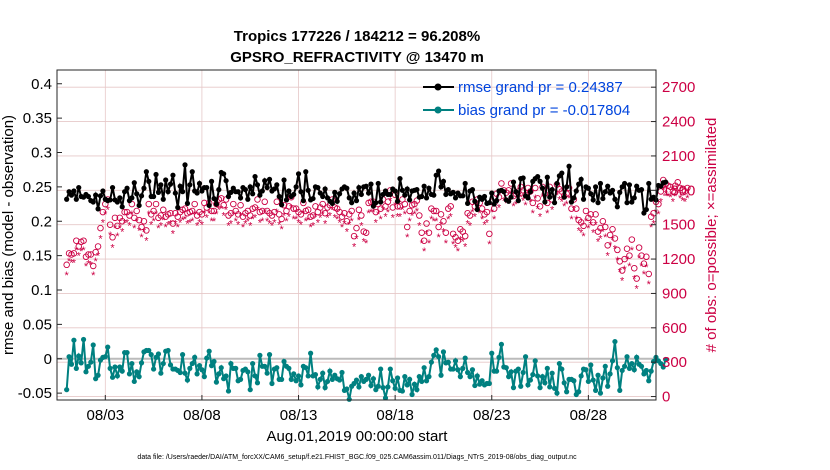 This screenshot has height=470, width=830. What do you see at coordinates (438, 110) in the screenshot?
I see `legend-bias-marker` at bounding box center [438, 110].